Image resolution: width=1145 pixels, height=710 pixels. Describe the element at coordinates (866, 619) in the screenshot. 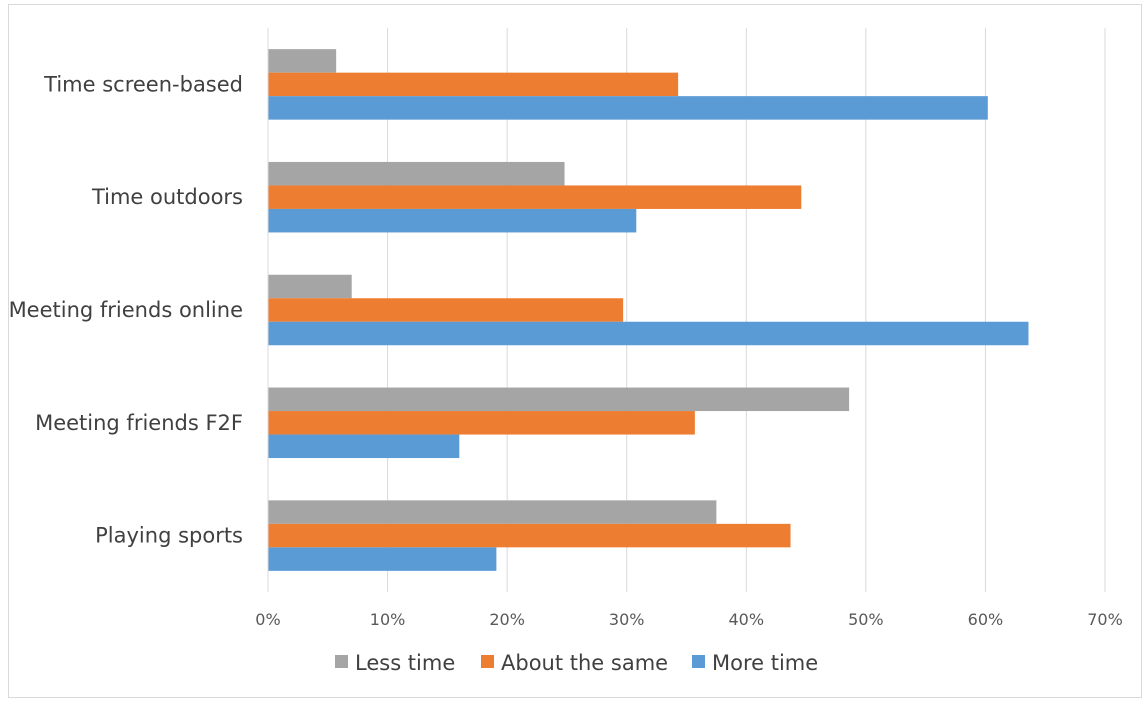

I see `x-tick-label: 50%` at that location.